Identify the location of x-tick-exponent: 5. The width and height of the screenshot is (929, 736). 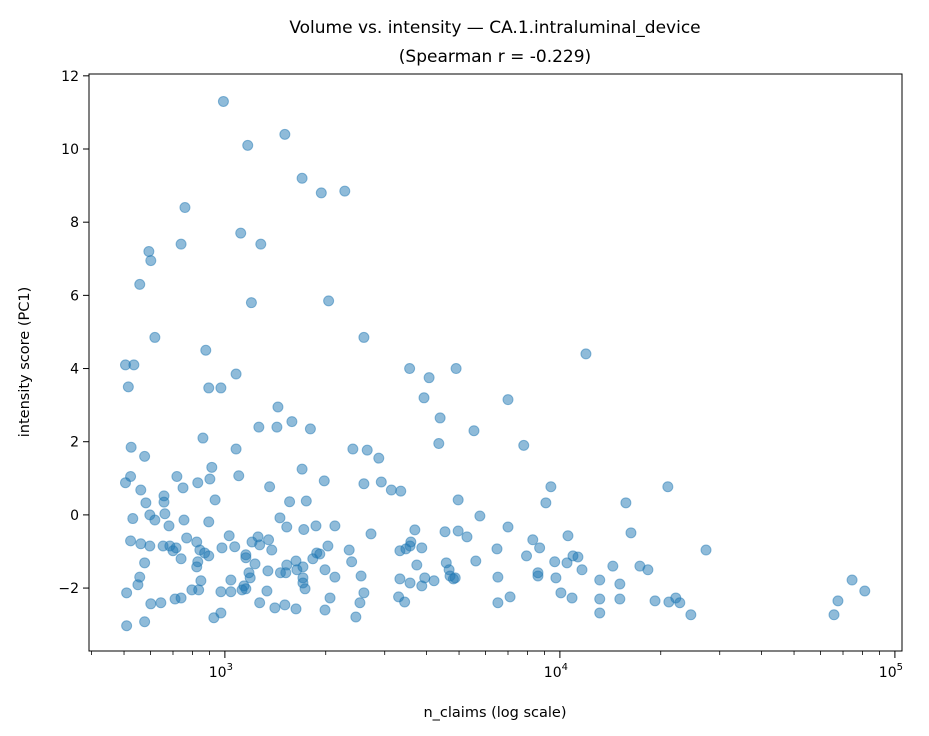
(900, 667).